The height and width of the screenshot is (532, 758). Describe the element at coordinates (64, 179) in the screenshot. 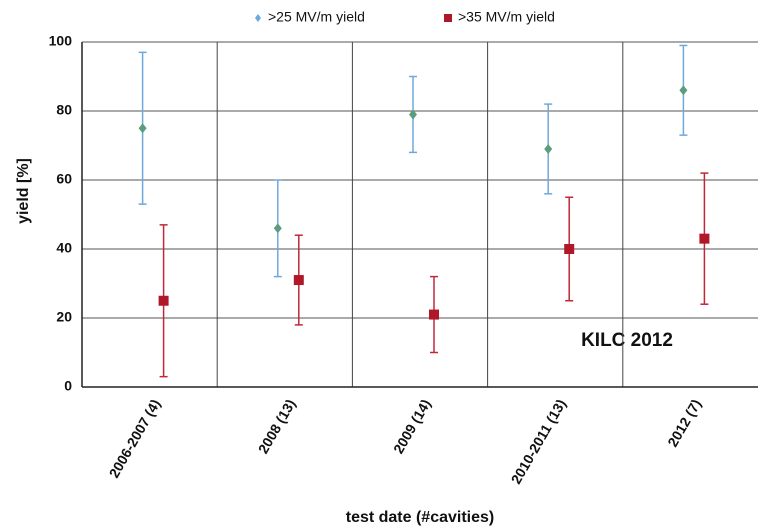

I see `y-tick-label: 60` at that location.